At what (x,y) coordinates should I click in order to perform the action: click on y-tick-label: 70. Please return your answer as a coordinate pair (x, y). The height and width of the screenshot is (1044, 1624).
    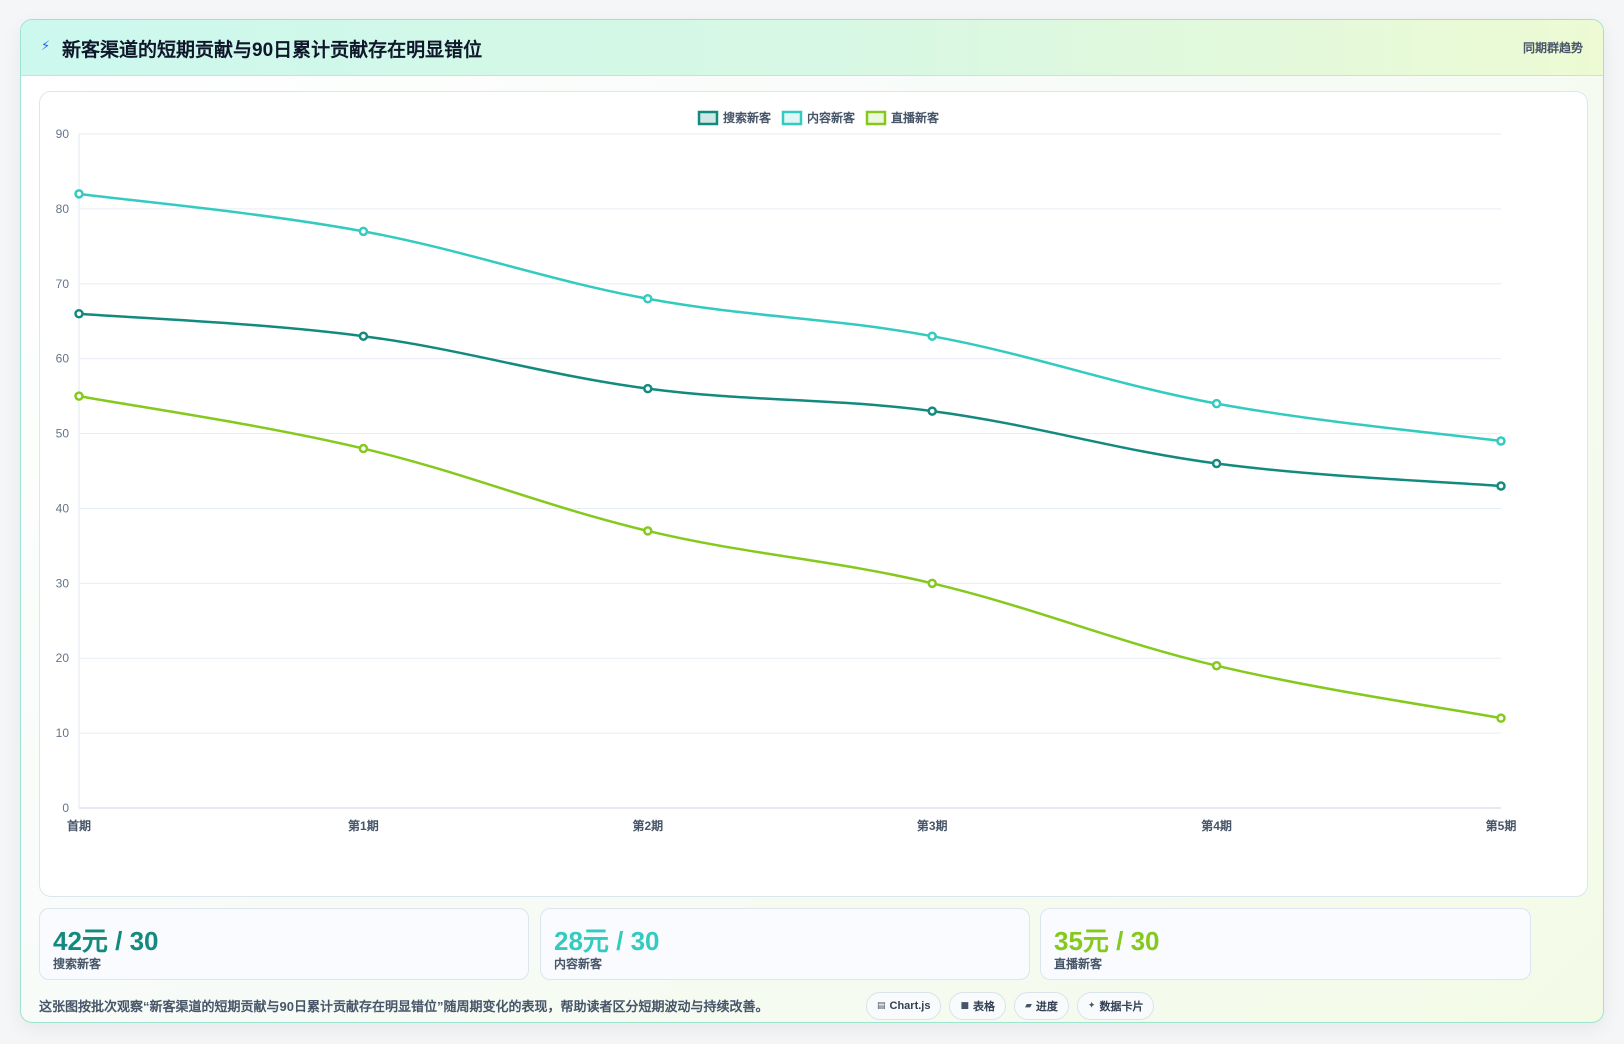
    Looking at the image, I should click on (63, 284).